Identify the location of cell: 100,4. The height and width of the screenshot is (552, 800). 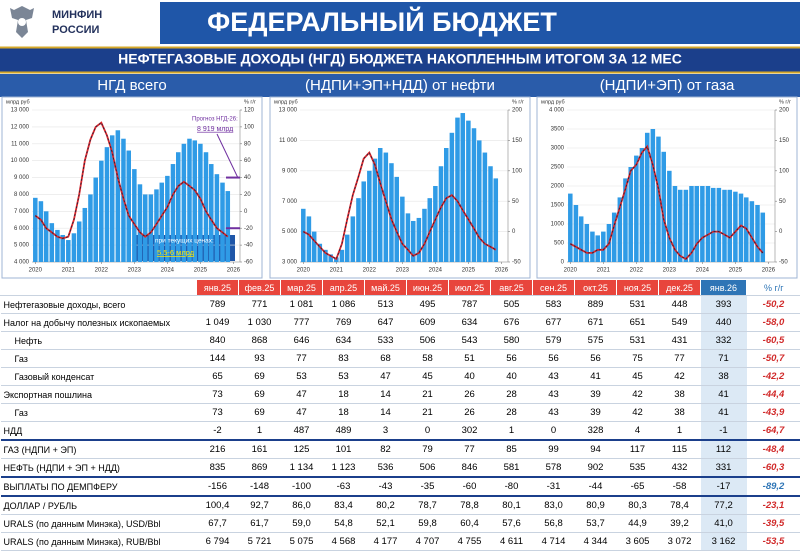
(217, 505).